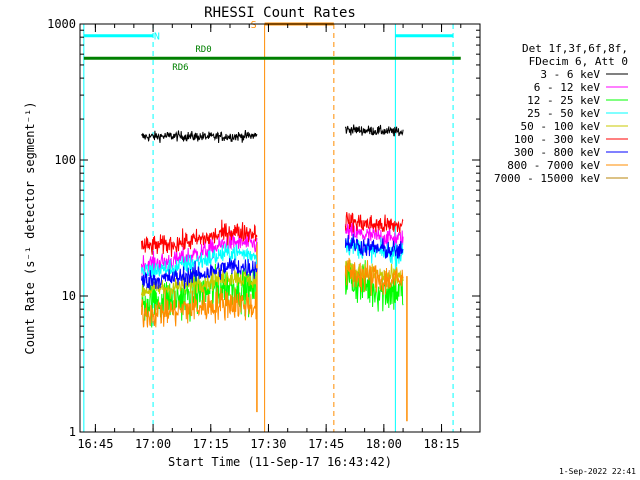  Describe the element at coordinates (72, 432) in the screenshot. I see `y-tick-label-0: 1` at that location.